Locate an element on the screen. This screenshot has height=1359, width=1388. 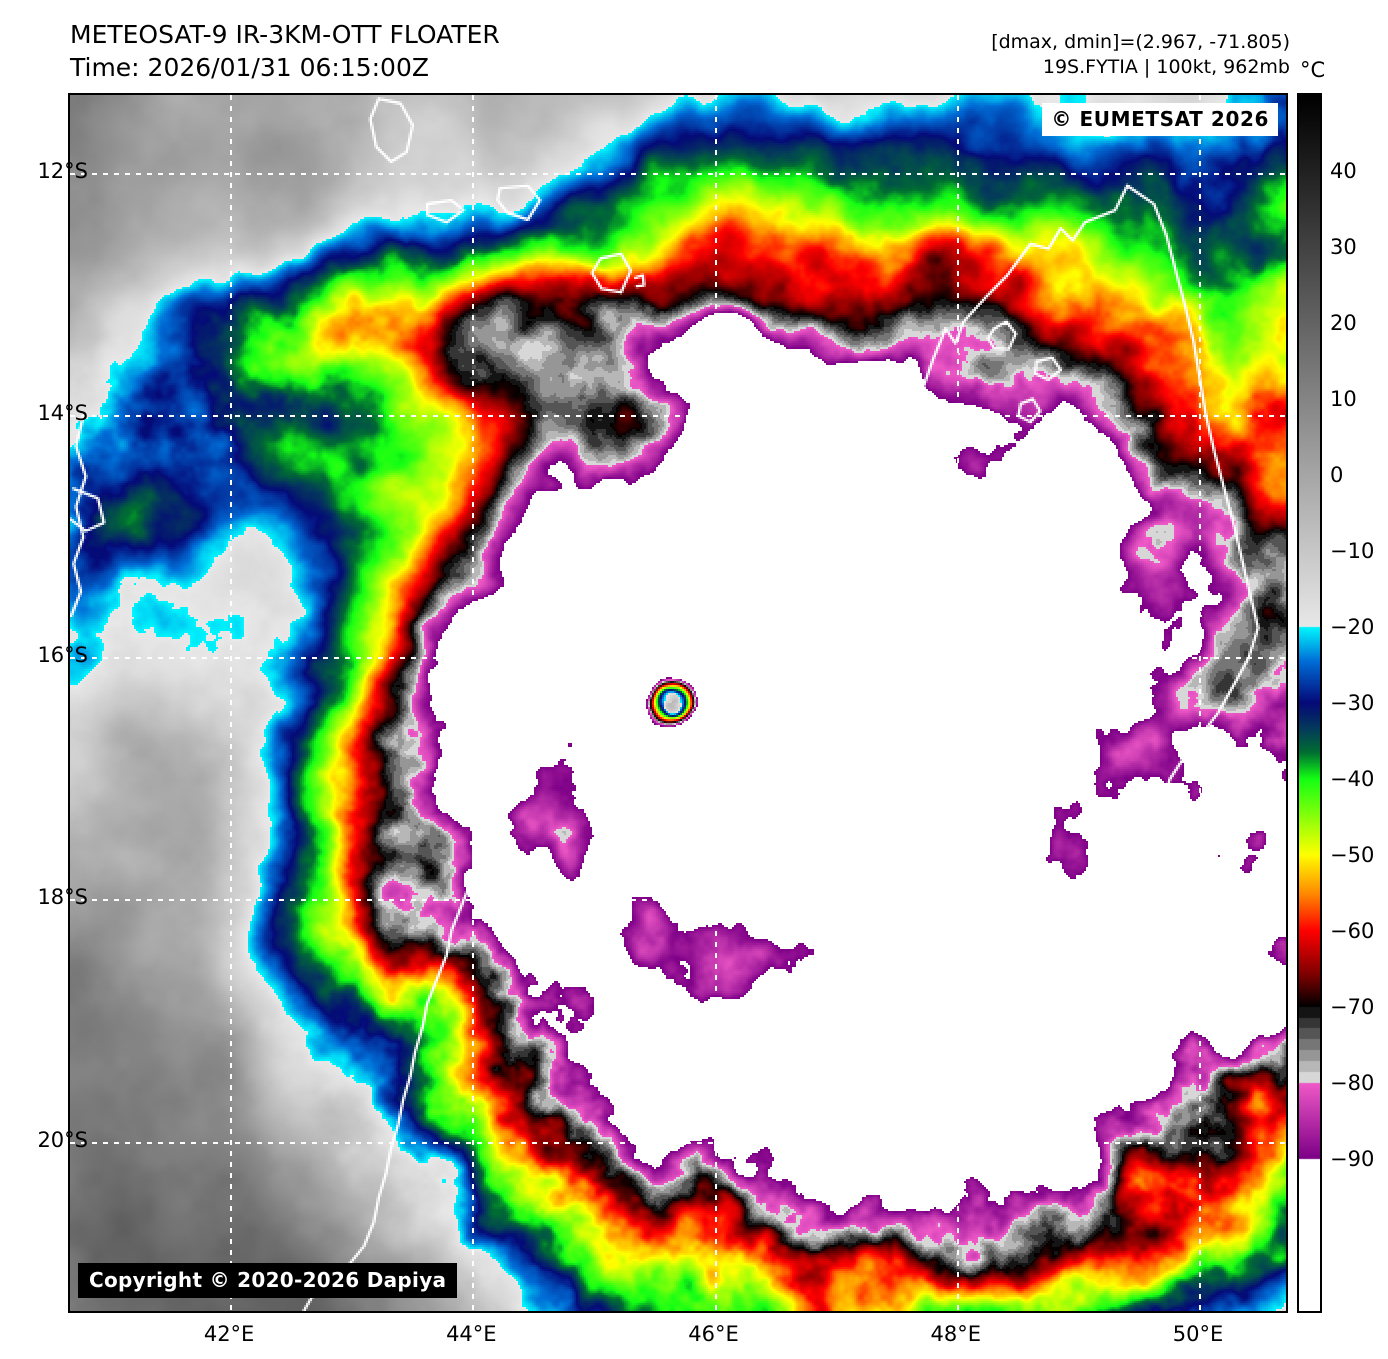
colorbar-tick-label: −70 is located at coordinates (1352, 1007).